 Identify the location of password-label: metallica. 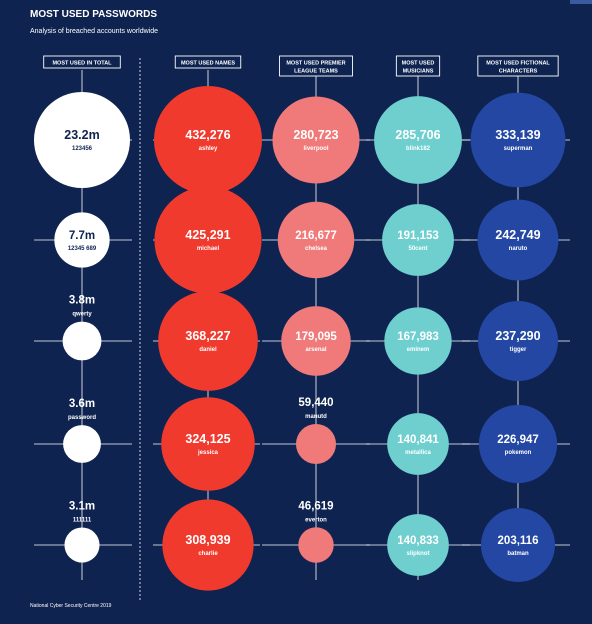
(418, 453).